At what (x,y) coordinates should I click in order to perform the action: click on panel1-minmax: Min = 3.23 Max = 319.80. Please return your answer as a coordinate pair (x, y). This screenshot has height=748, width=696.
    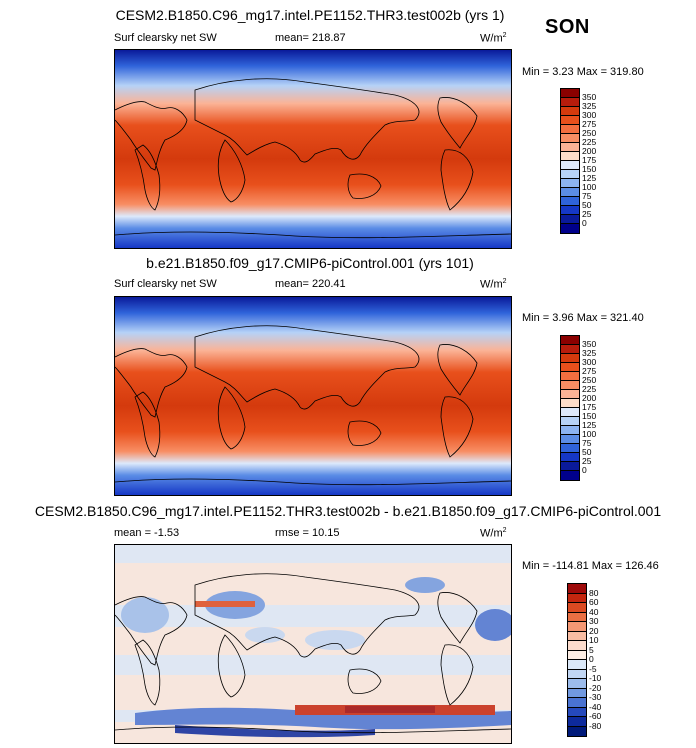
    Looking at the image, I should click on (583, 72).